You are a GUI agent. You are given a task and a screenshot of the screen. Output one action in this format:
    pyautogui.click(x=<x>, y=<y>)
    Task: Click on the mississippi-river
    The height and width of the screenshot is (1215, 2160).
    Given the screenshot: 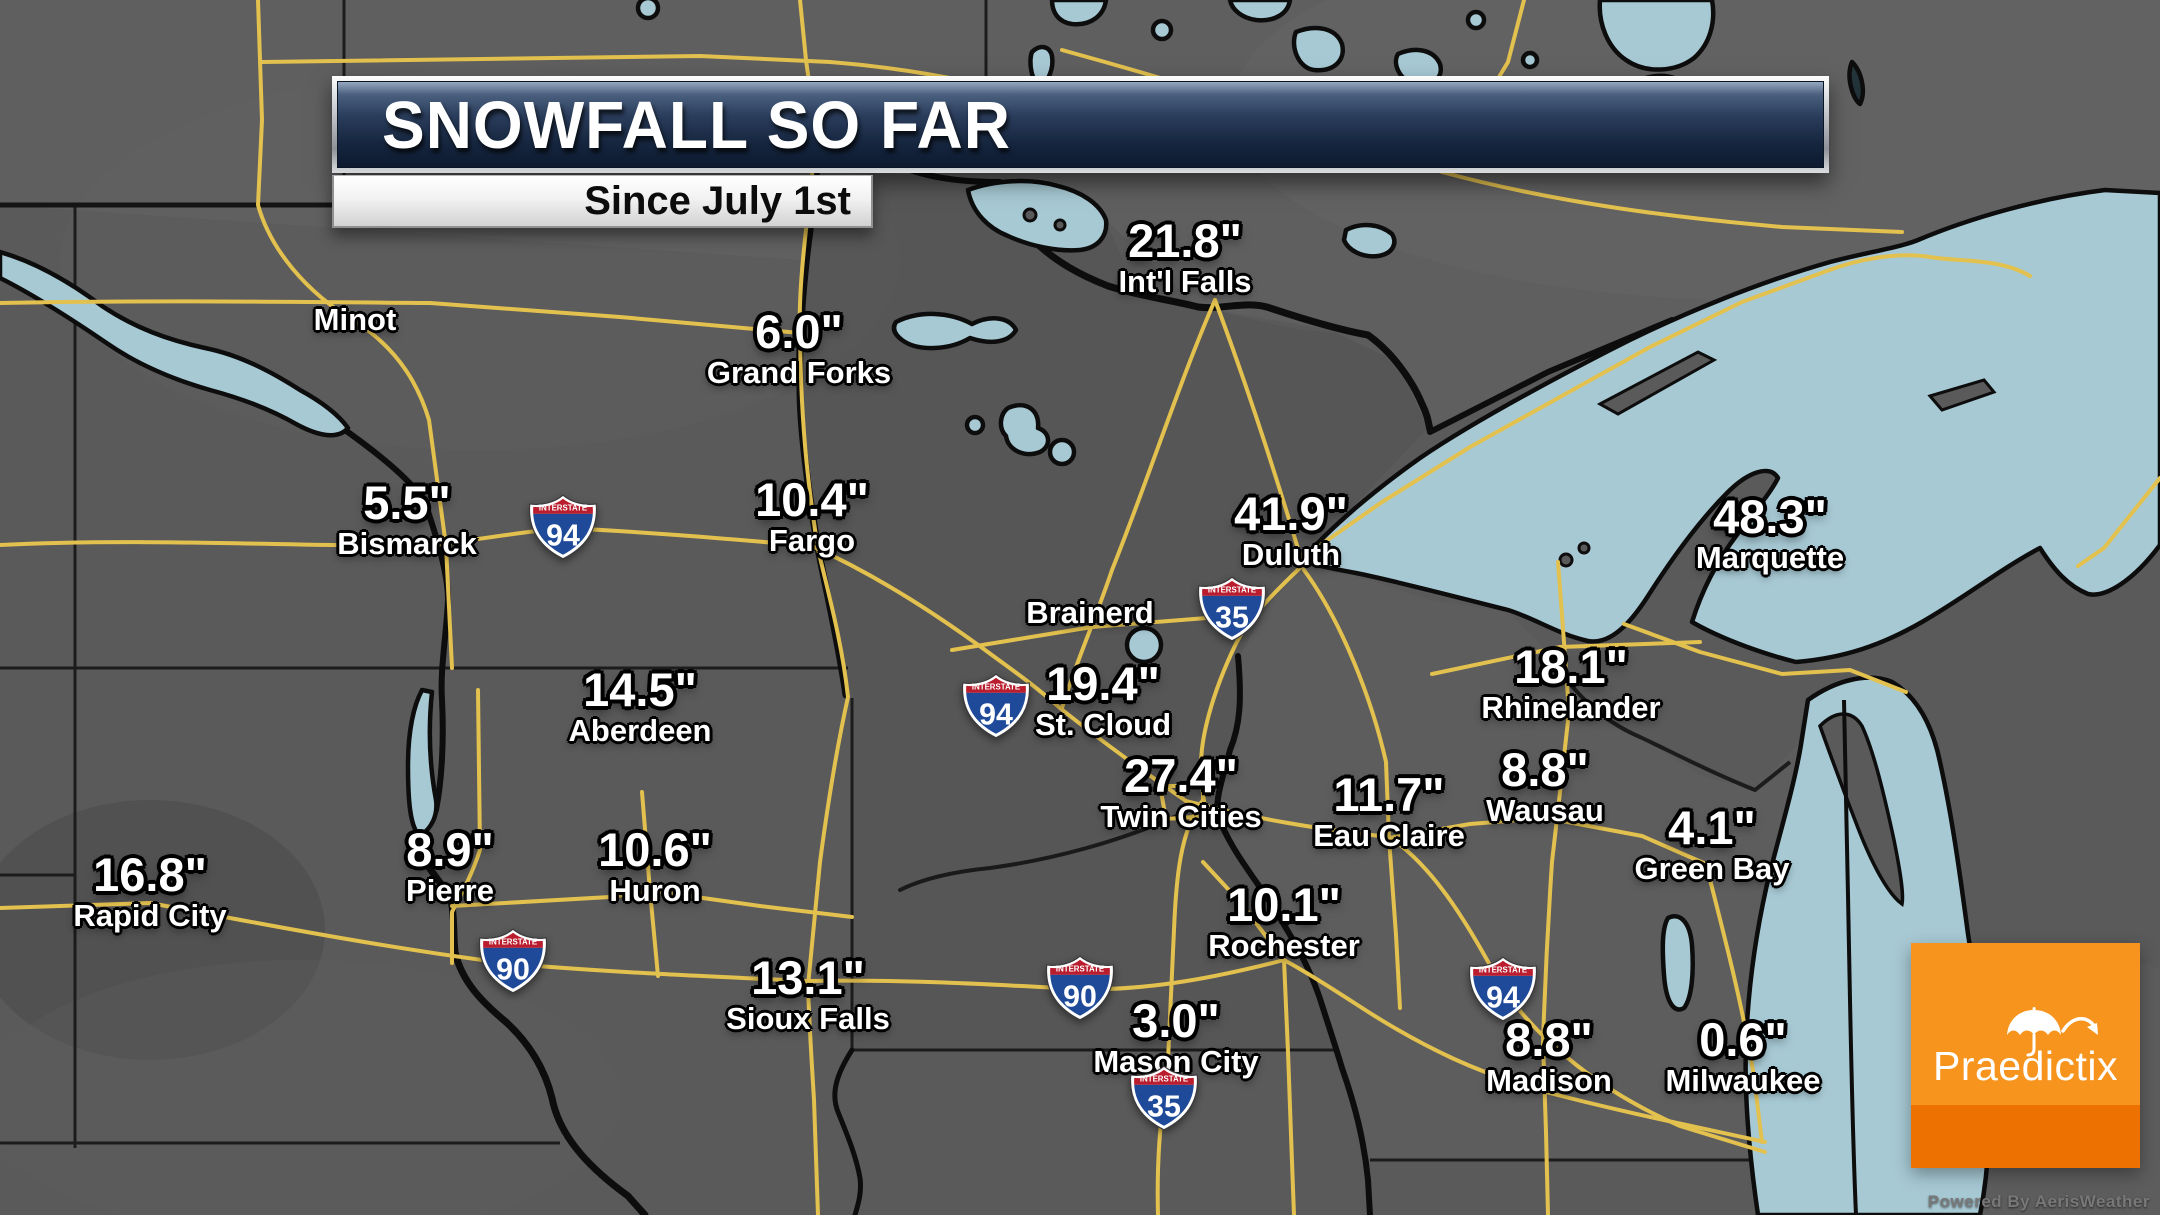 What is the action you would take?
    pyautogui.click(x=1293, y=934)
    